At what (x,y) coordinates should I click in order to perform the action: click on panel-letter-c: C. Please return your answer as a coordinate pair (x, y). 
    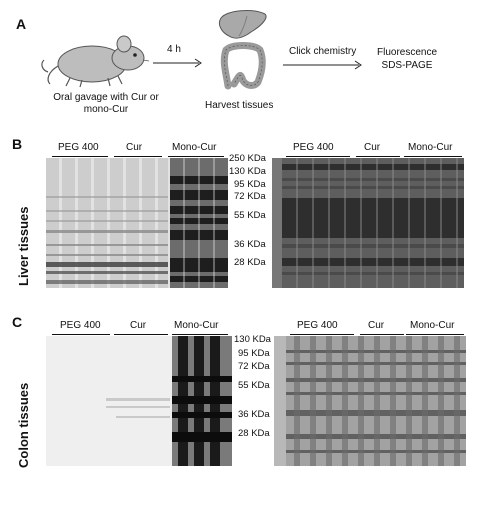
    Looking at the image, I should click on (17, 322).